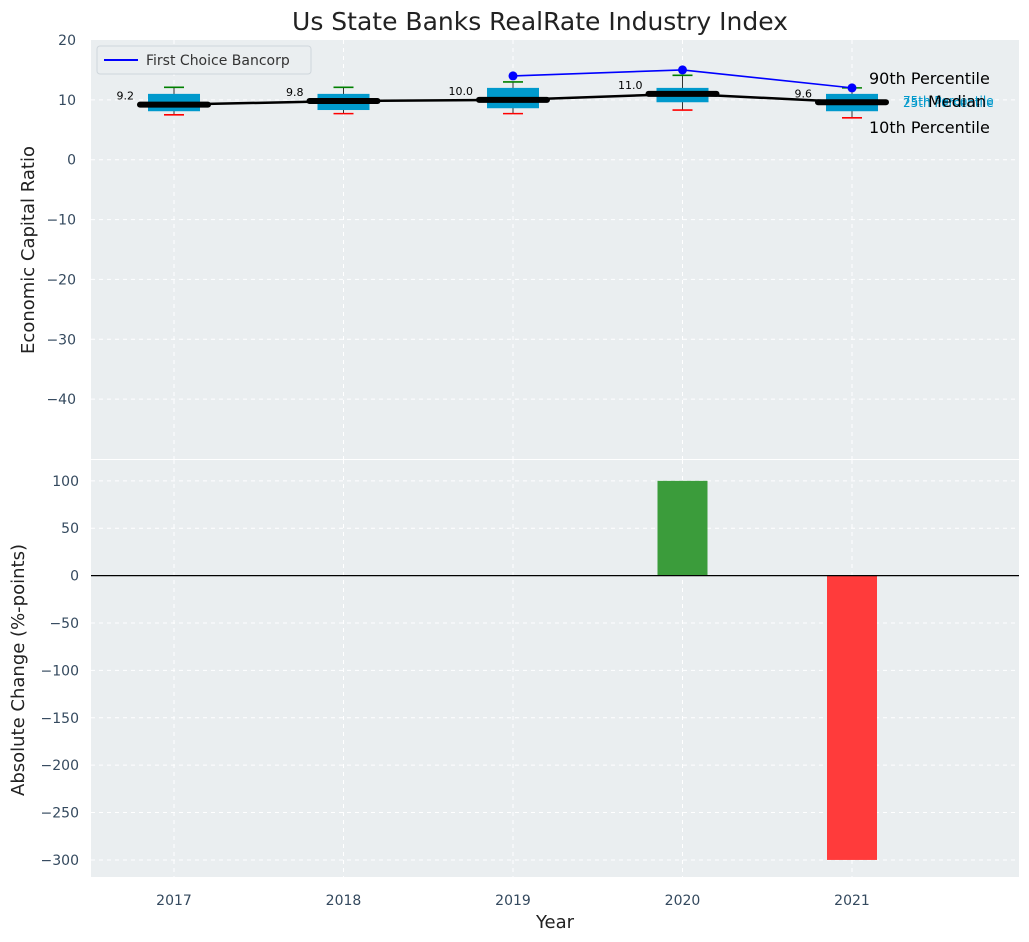 The image size is (1029, 942). I want to click on x-tick-label: 2017, so click(174, 901).